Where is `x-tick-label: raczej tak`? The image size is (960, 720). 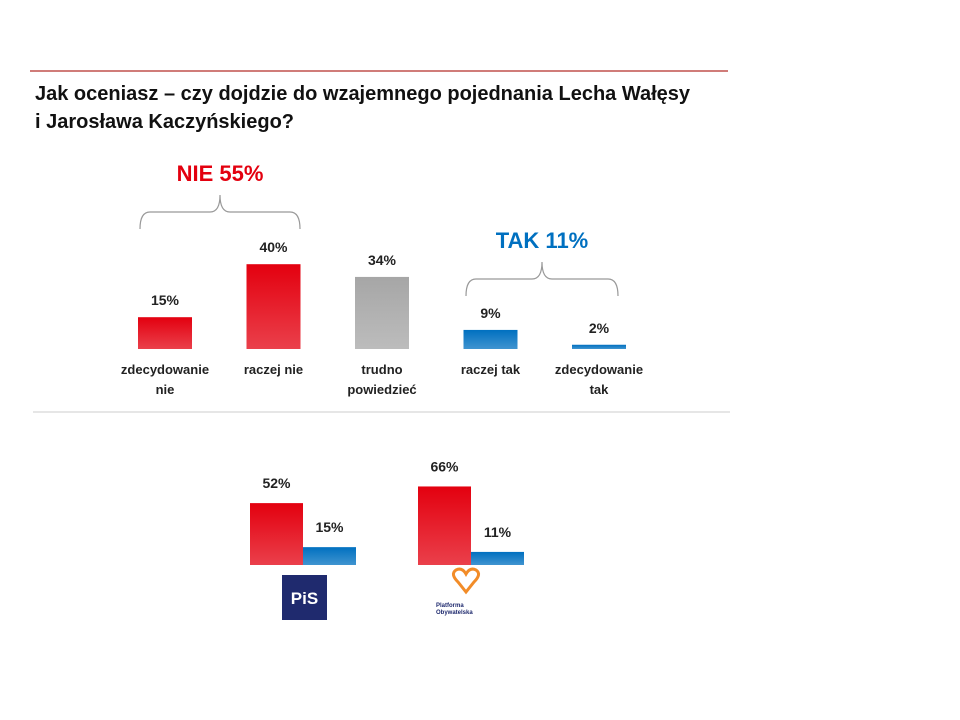
x-tick-label: raczej tak is located at coordinates (490, 369).